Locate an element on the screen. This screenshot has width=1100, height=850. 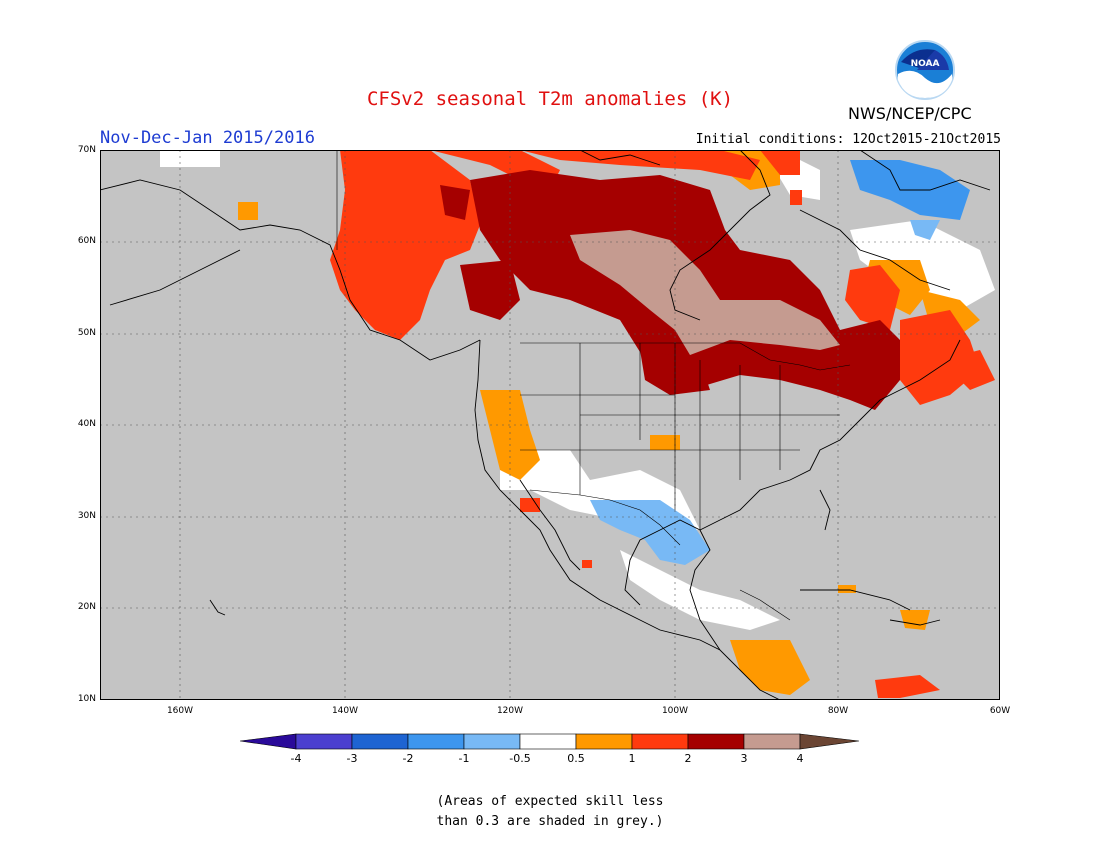
colorbar-tick: -4 is located at coordinates (296, 758).